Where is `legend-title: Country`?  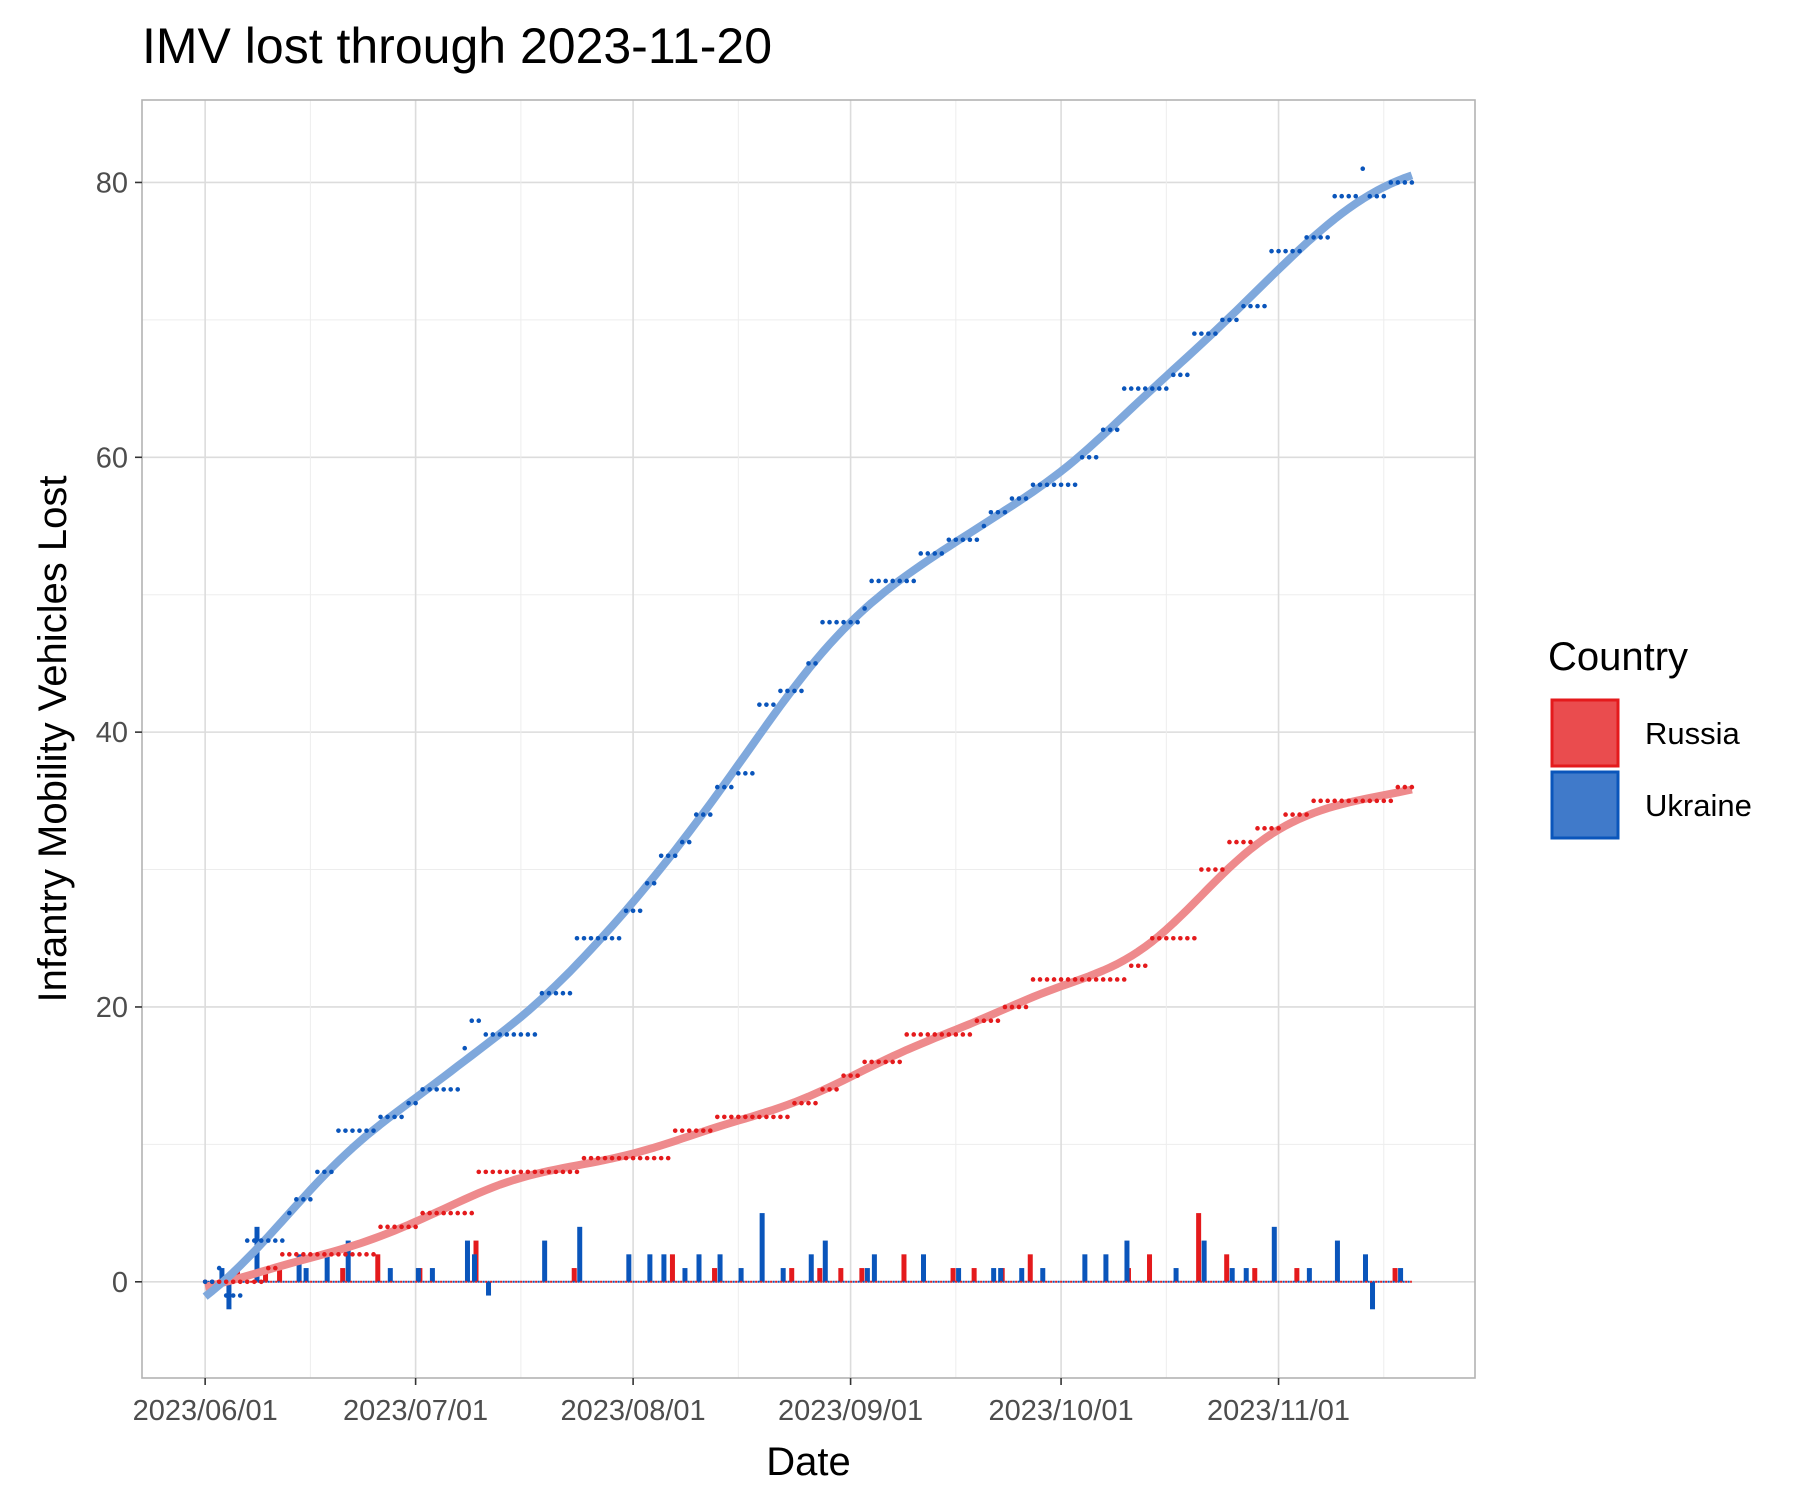 legend-title: Country is located at coordinates (1618, 657).